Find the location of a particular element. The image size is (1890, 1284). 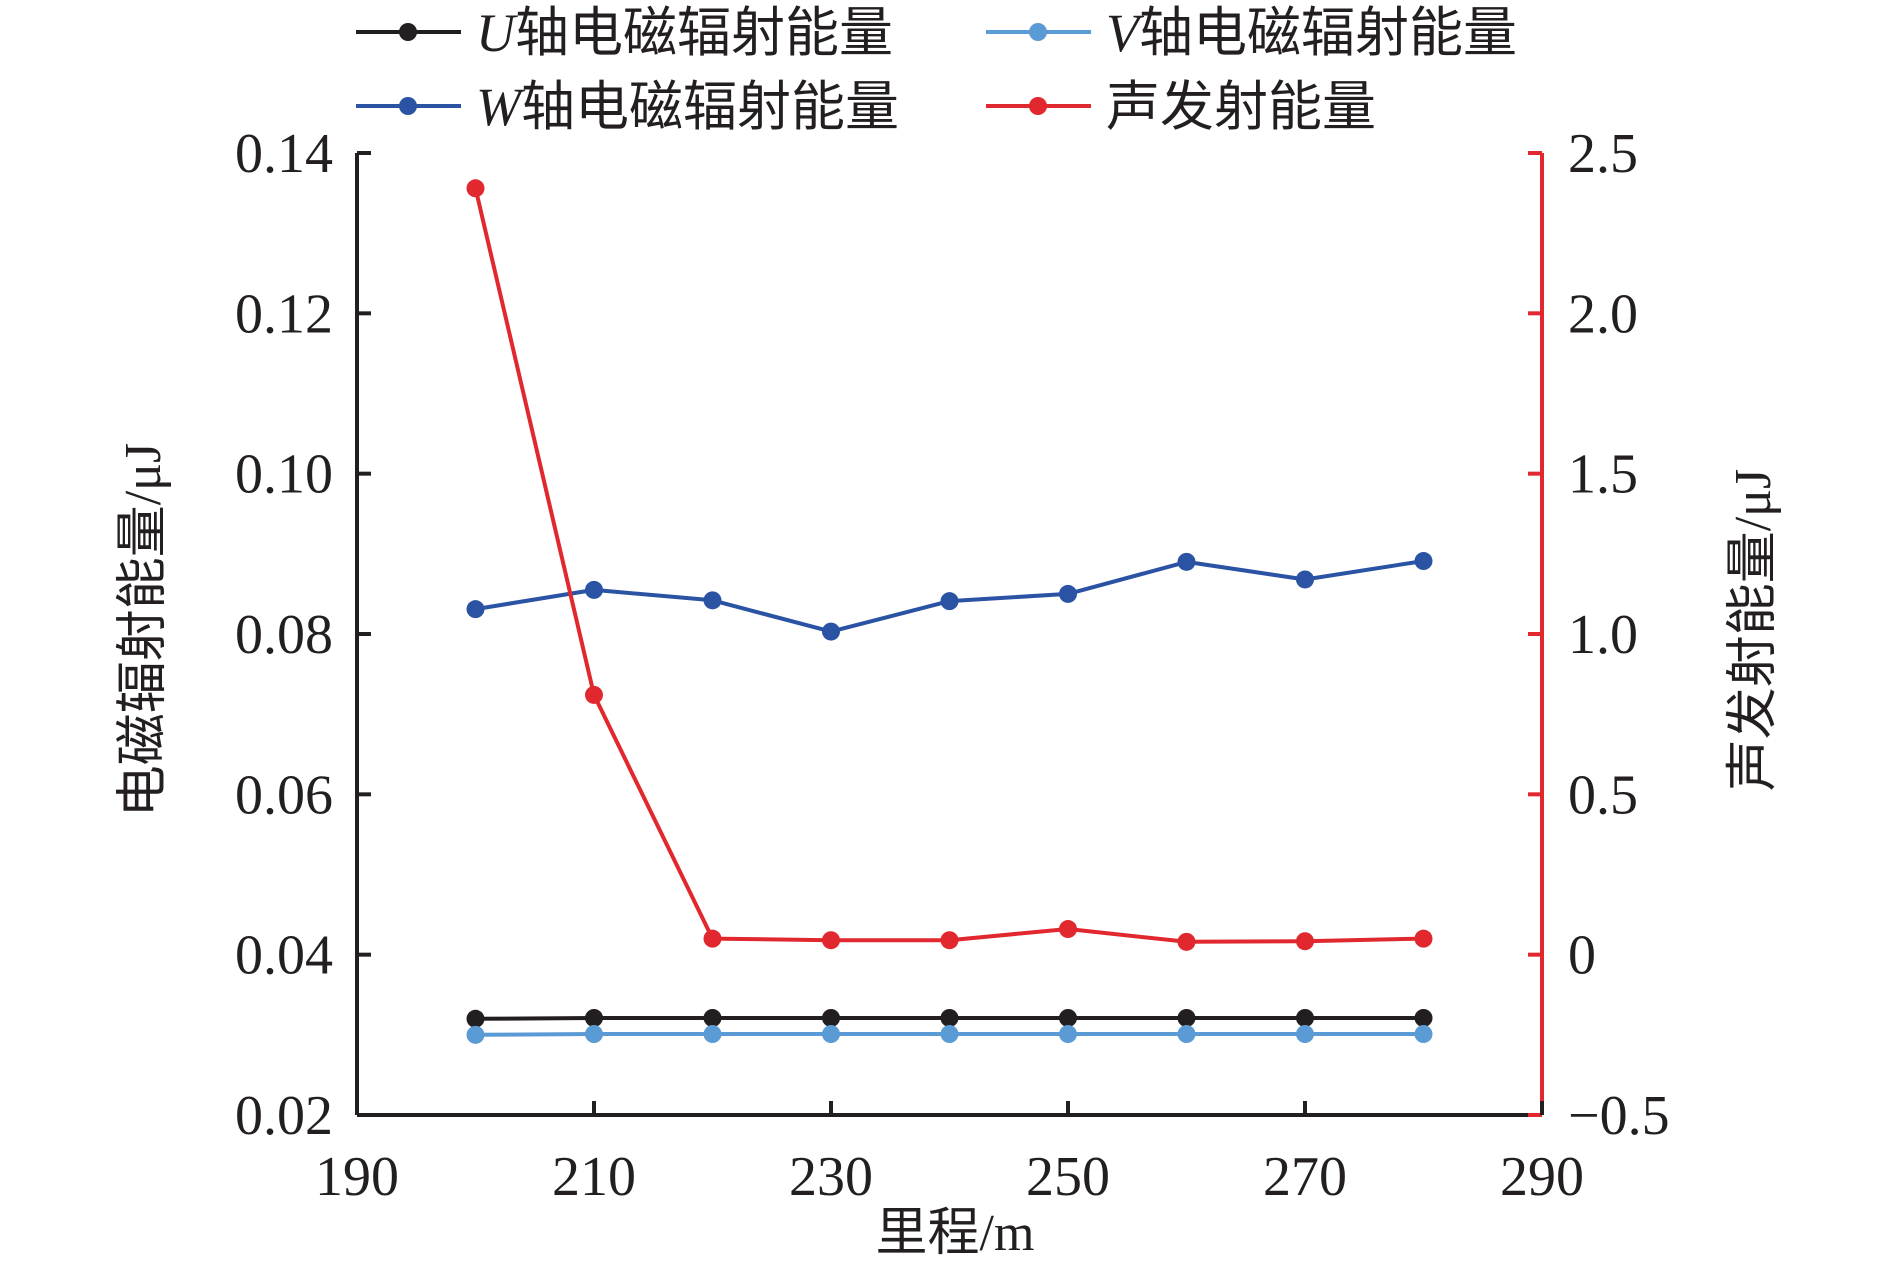

y-left-tick-label: 0.08 is located at coordinates (284, 635).